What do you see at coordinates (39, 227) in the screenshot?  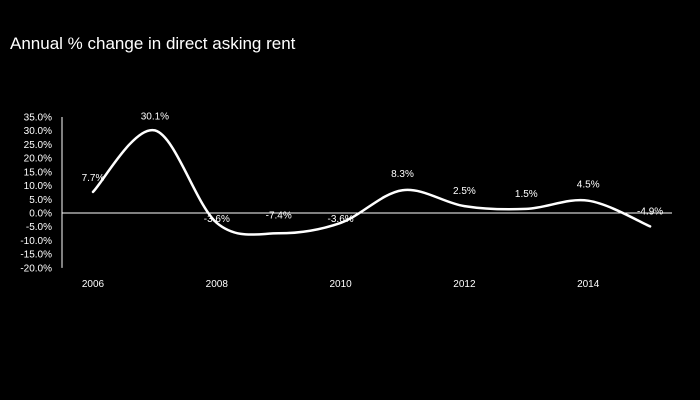 I see `y-tick-label: -5.0%` at bounding box center [39, 227].